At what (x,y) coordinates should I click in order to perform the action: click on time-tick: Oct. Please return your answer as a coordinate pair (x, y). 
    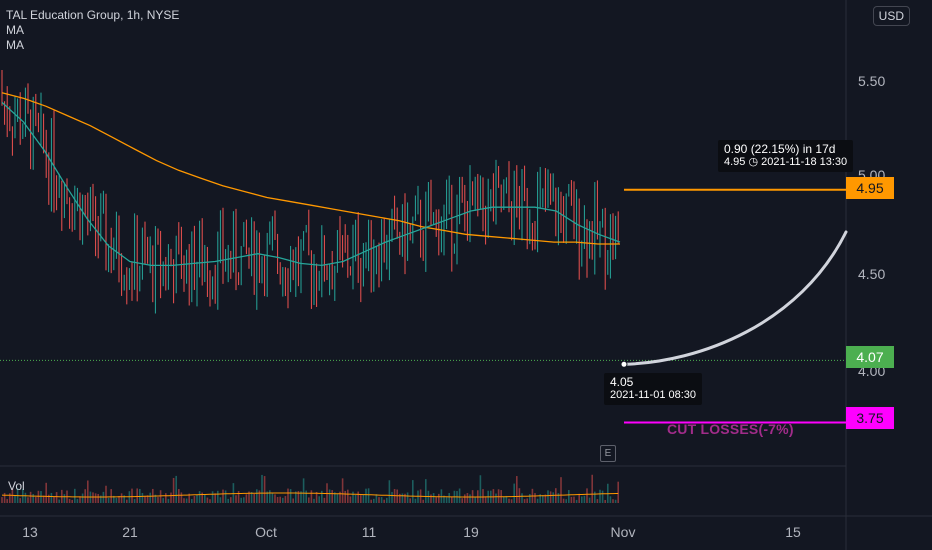
    Looking at the image, I should click on (266, 532).